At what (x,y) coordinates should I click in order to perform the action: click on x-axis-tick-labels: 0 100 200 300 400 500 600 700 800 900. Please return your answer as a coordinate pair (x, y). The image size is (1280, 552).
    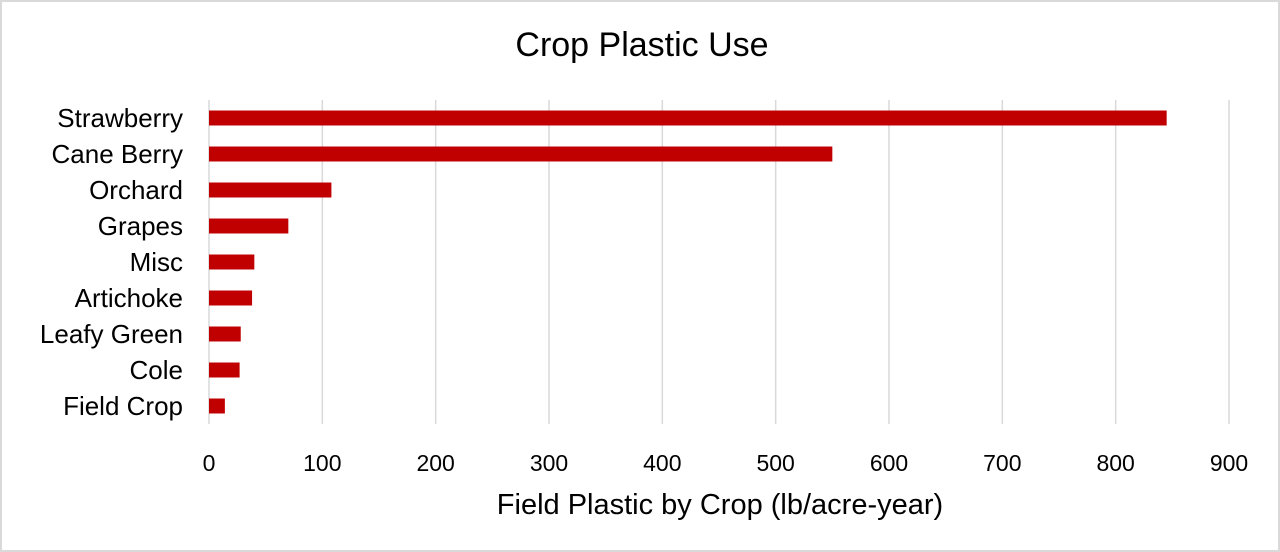
    Looking at the image, I should click on (726, 463).